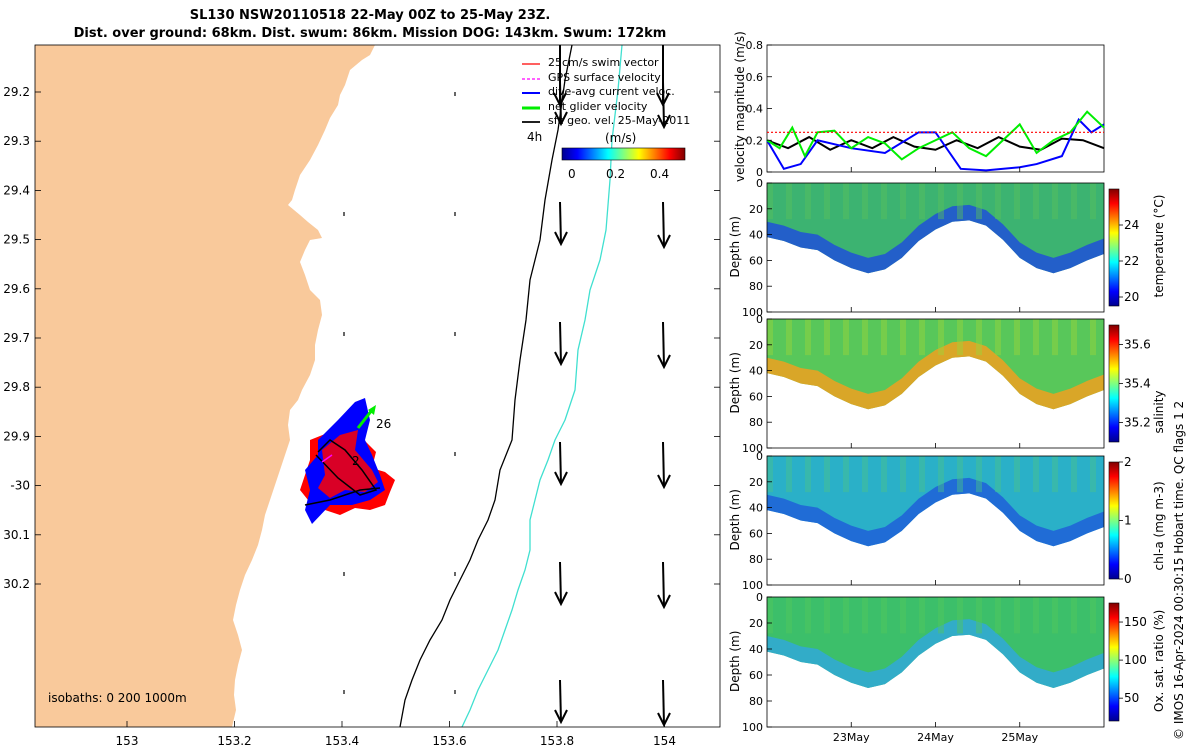  What do you see at coordinates (1128, 521) in the screenshot?
I see `section-colorbar-tick-label: 1` at bounding box center [1128, 521].